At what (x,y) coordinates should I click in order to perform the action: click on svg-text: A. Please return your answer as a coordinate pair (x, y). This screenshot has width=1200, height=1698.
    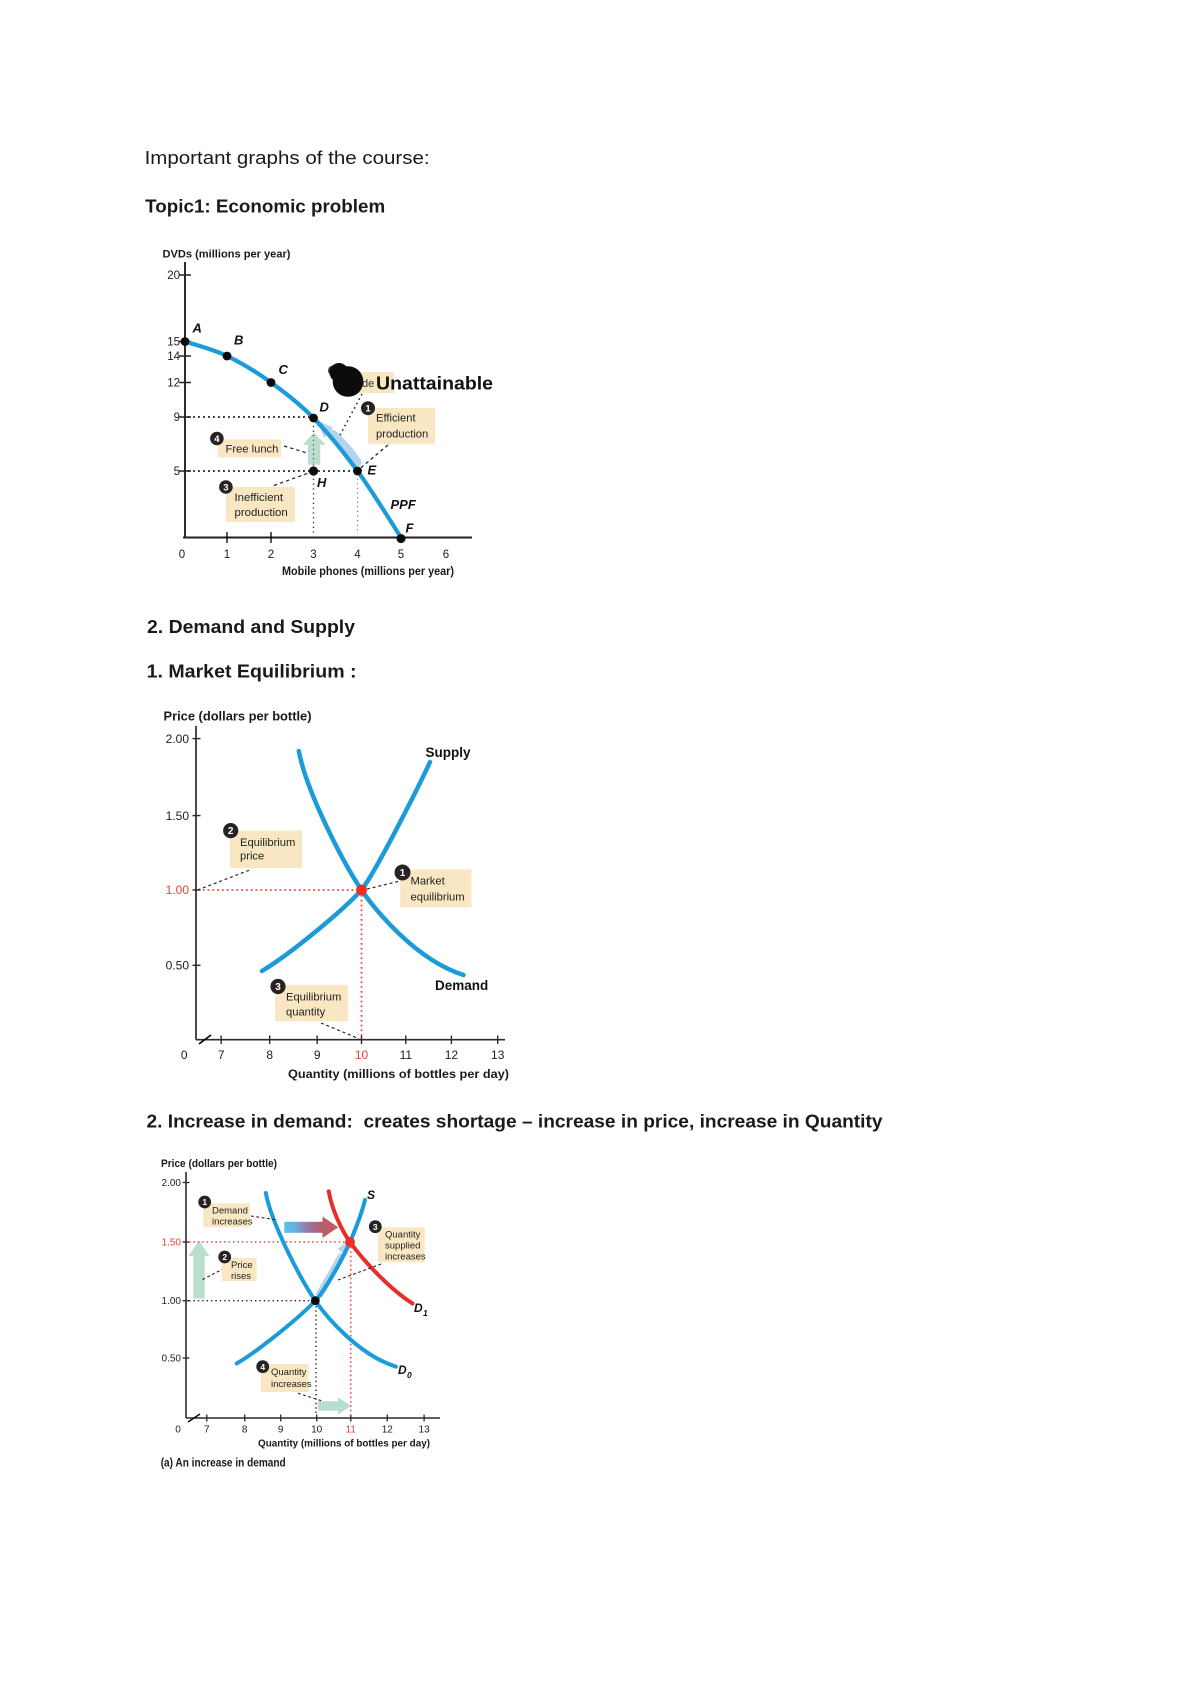
    Looking at the image, I should click on (197, 328).